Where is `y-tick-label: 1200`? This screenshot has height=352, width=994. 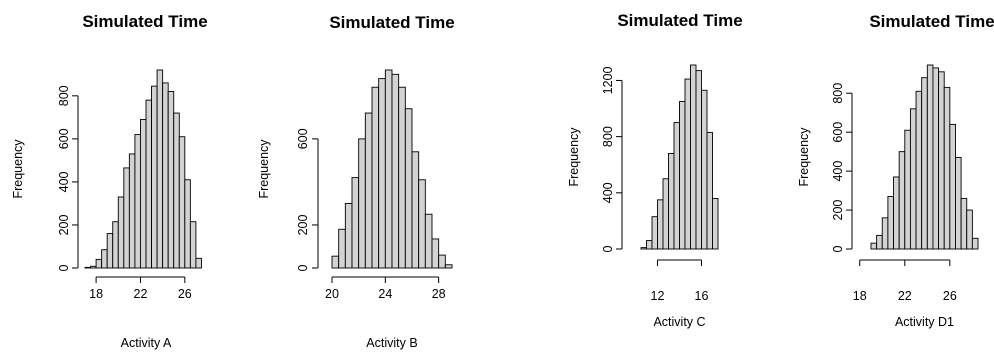 y-tick-label: 1200 is located at coordinates (608, 81).